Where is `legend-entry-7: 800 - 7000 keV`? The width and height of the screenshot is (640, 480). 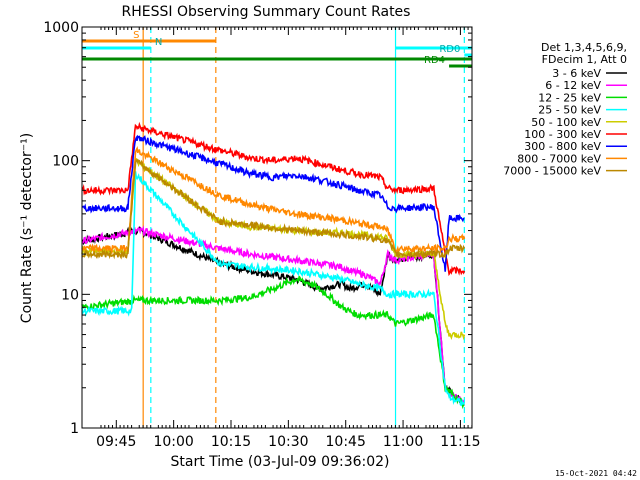 legend-entry-7: 800 - 7000 keV is located at coordinates (559, 158).